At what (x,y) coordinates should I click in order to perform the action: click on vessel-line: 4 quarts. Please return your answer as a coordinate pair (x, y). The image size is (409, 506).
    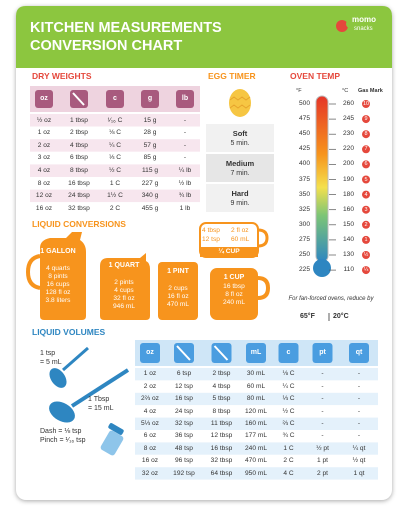
    Looking at the image, I should click on (58, 268).